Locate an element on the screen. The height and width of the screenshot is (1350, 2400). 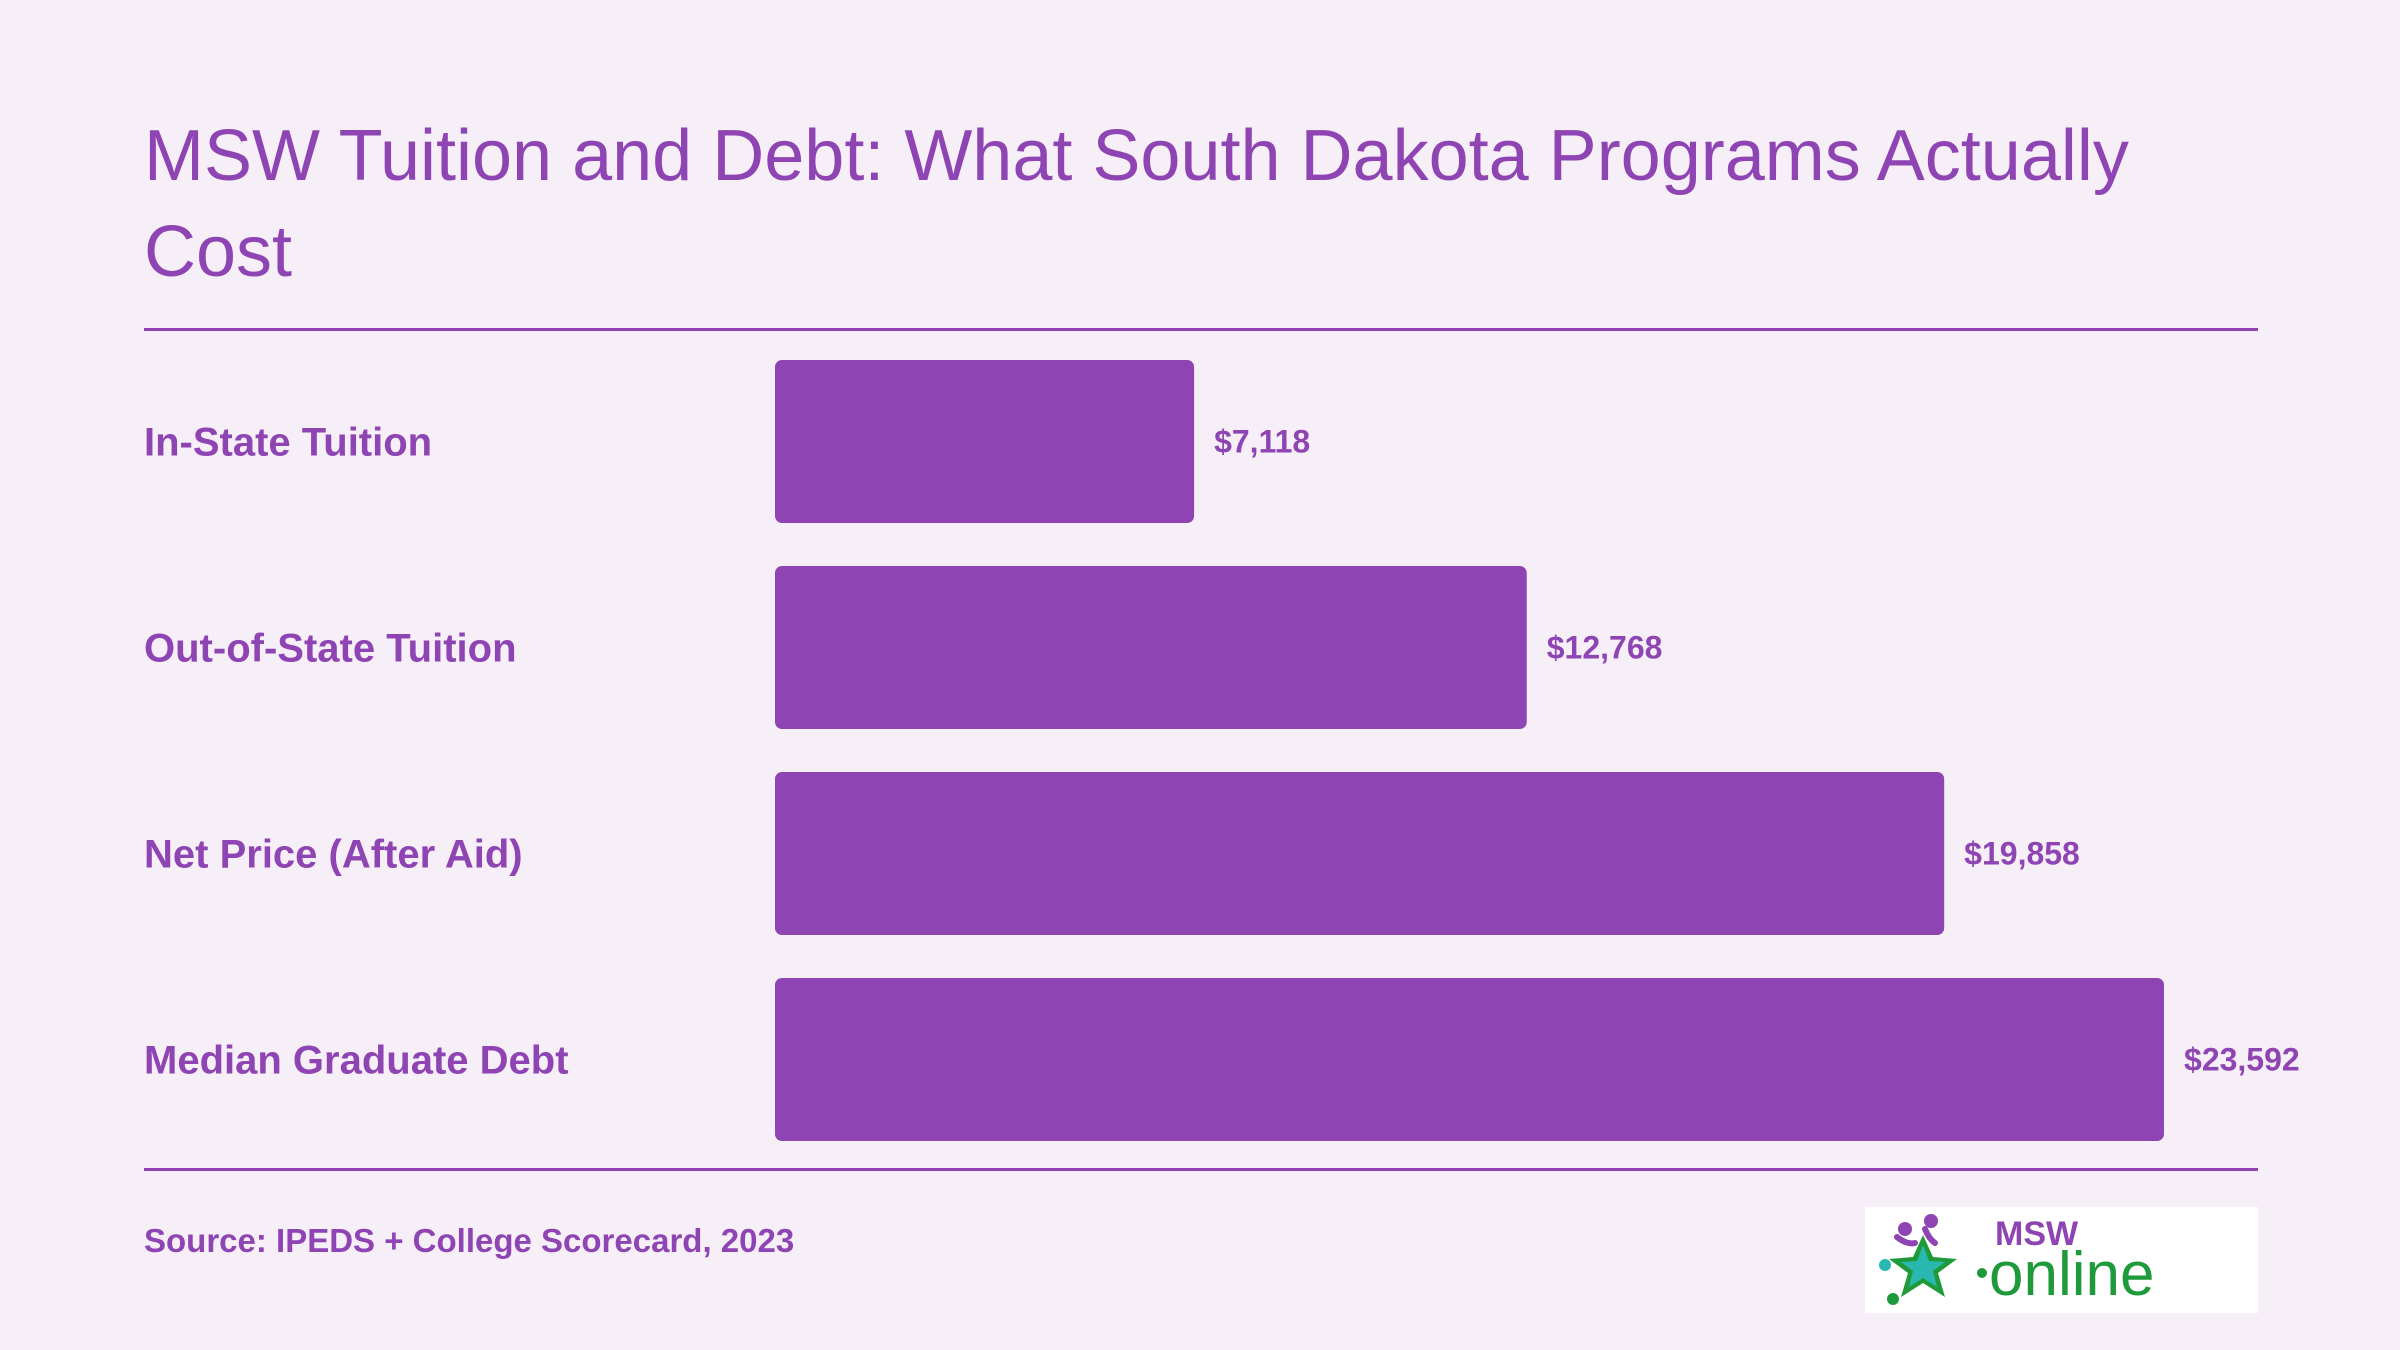
logo-text-msw: MSW is located at coordinates (2037, 1234).